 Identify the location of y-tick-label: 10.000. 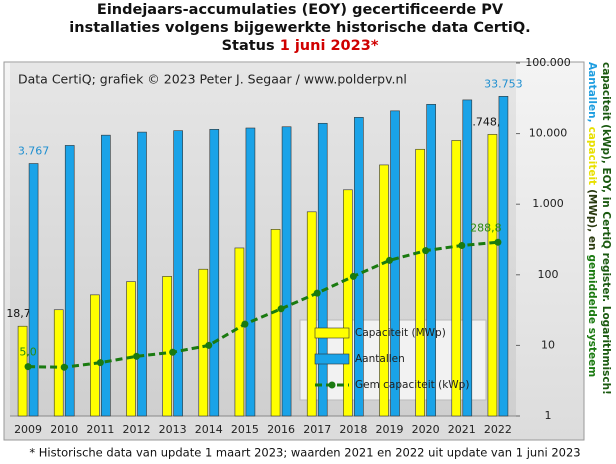
(548, 133).